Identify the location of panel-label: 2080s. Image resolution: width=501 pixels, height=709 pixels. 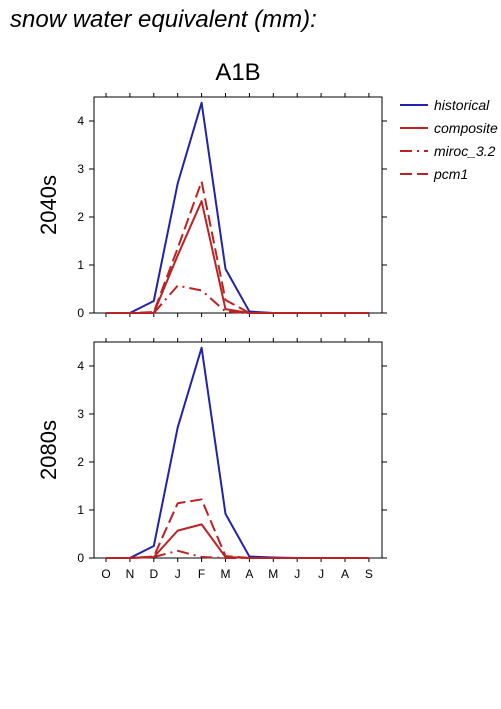
(48, 450).